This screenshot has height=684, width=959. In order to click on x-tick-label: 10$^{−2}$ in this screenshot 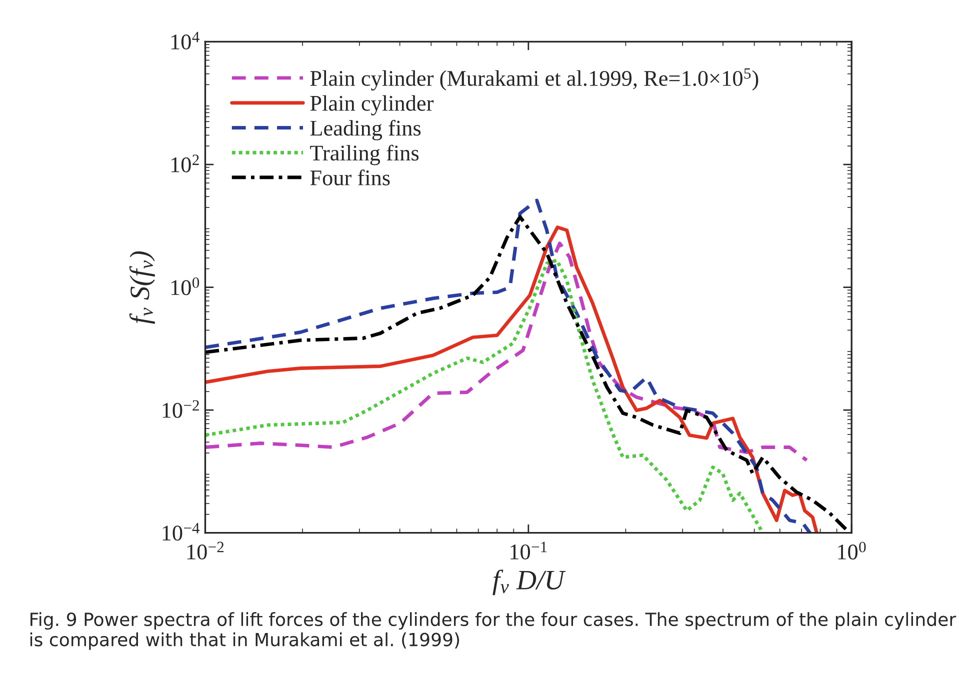, I will do `click(205, 551)`.